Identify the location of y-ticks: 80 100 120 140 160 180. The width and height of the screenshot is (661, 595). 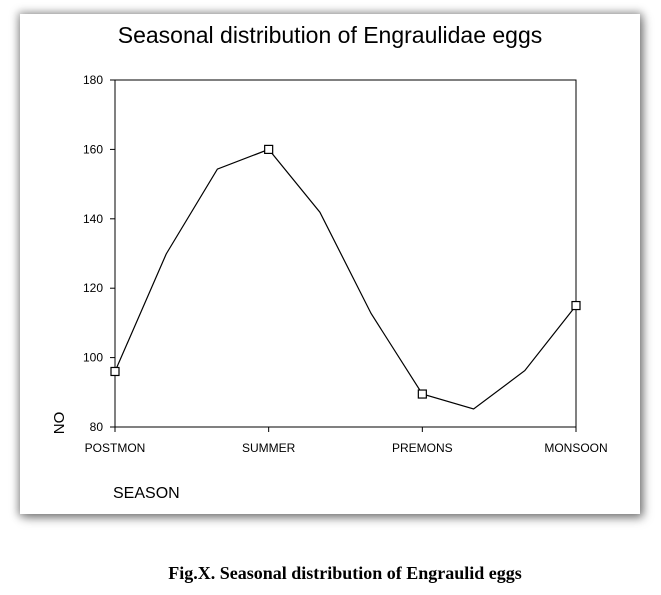
(99, 253).